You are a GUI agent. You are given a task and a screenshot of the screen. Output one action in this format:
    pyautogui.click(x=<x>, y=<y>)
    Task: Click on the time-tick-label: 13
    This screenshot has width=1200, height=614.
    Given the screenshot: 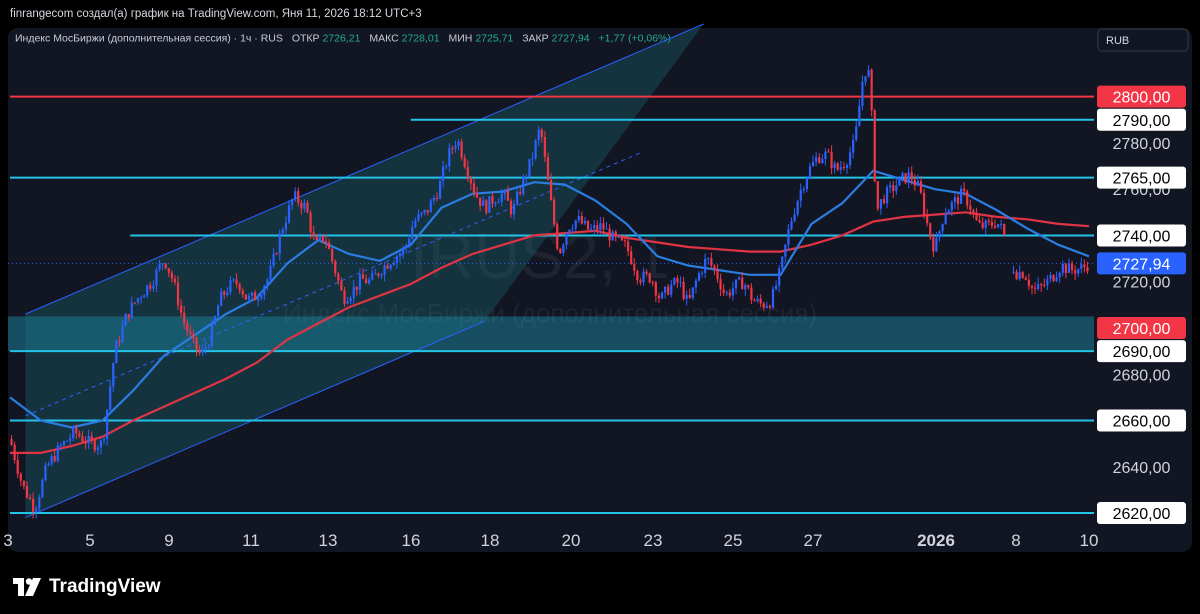 What is the action you would take?
    pyautogui.click(x=328, y=540)
    